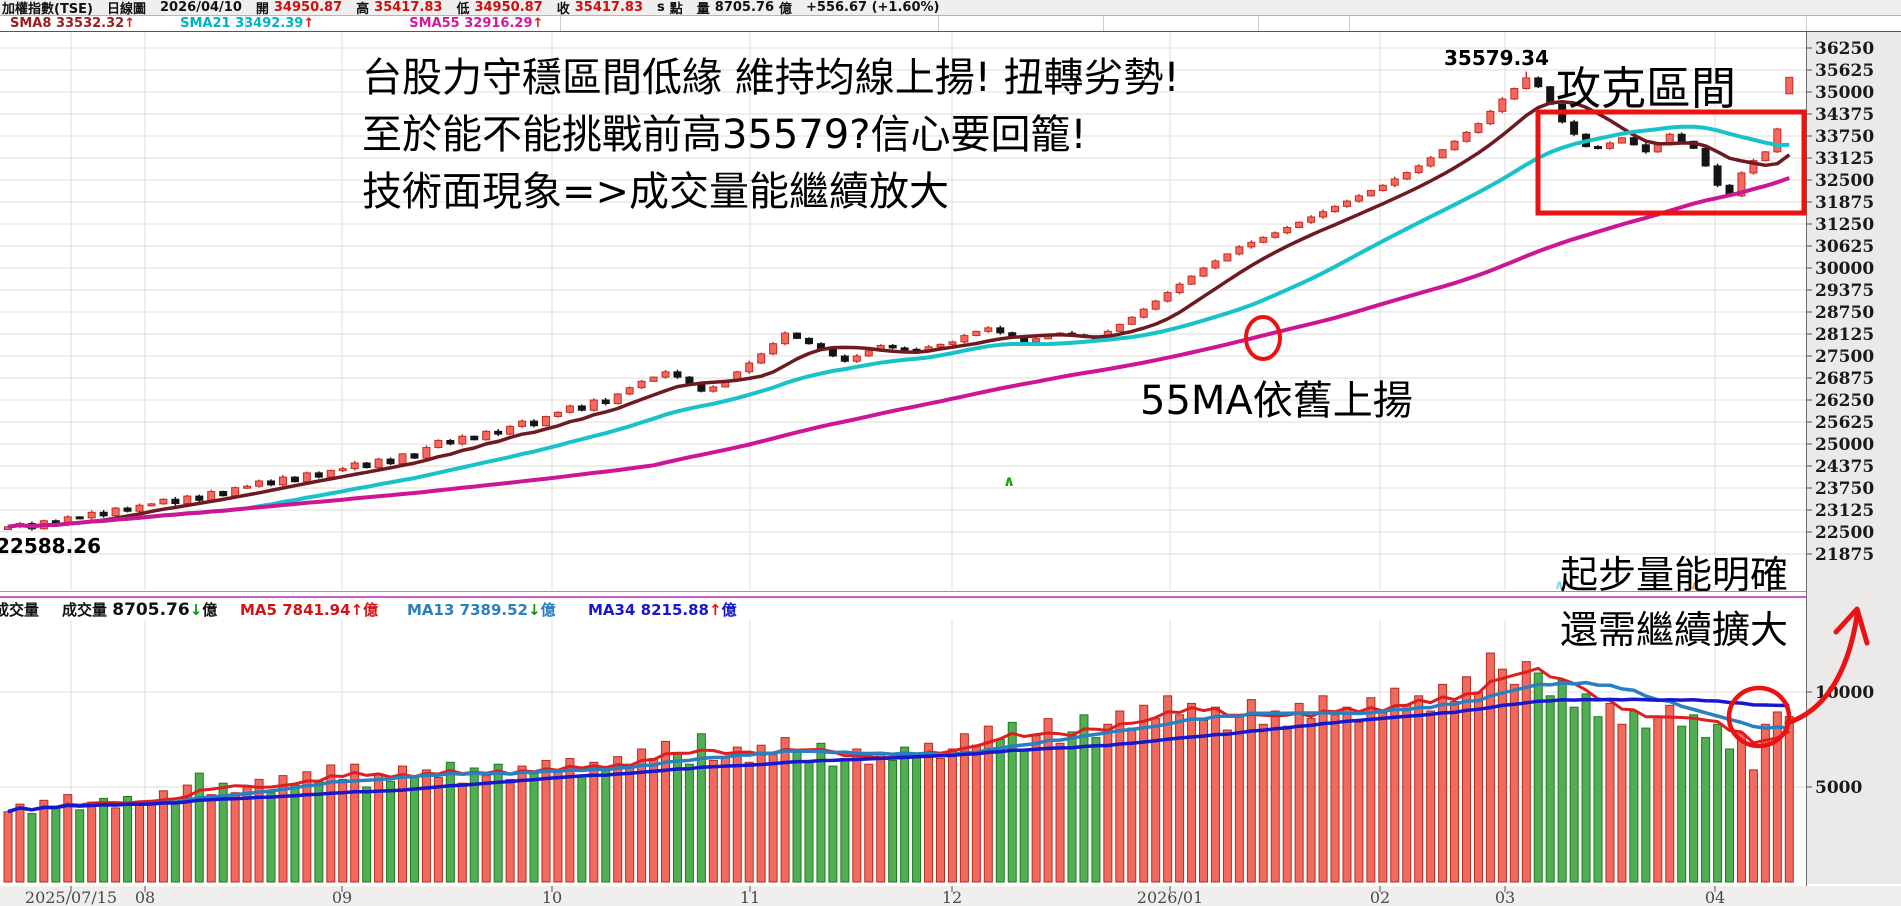  I want to click on symbol-title: 加權指數(TSE), so click(47, 9).